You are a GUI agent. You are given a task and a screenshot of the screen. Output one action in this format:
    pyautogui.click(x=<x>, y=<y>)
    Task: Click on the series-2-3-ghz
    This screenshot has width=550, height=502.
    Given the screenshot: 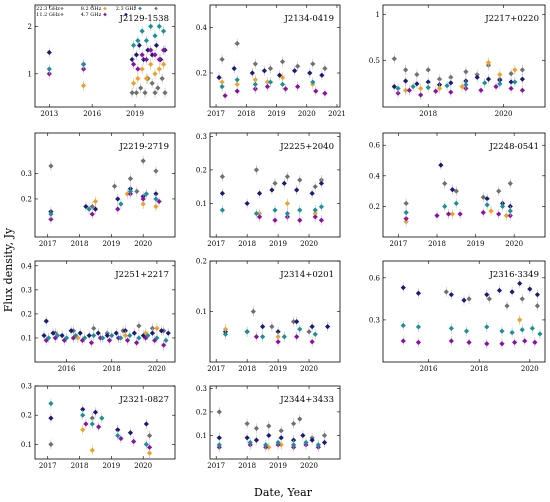 What is the action you would take?
    pyautogui.click(x=103, y=203)
    